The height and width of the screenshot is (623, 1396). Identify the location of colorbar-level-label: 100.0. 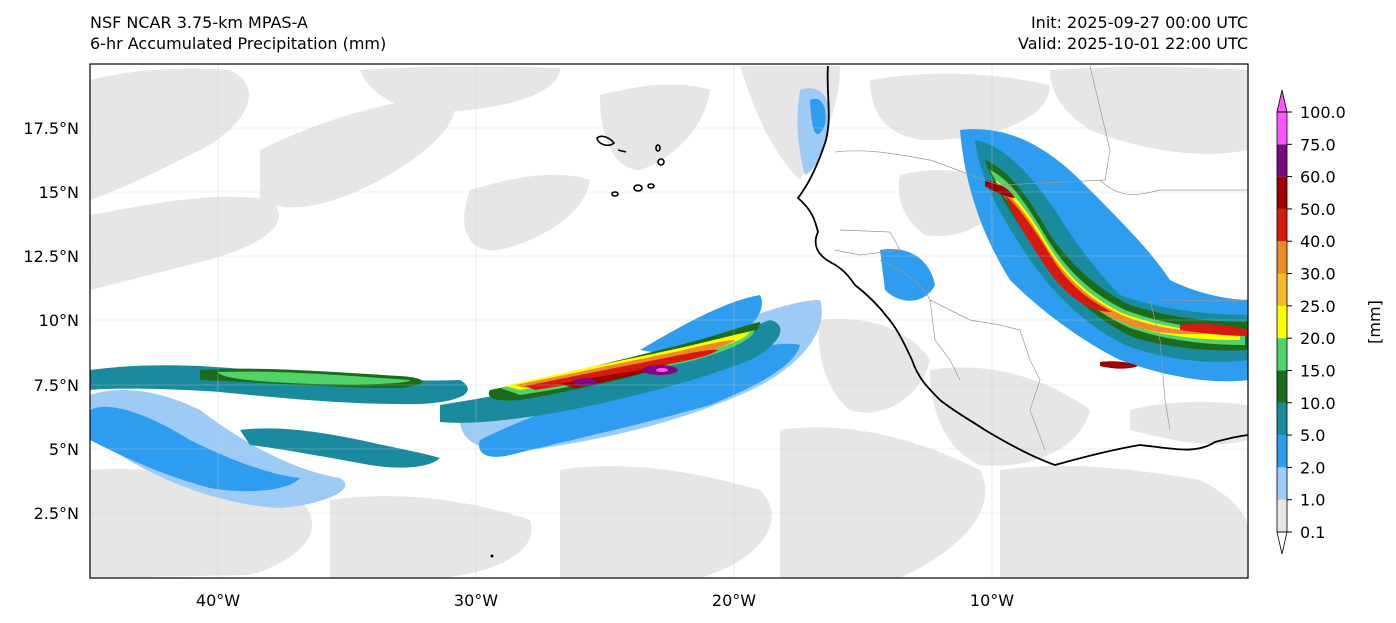
(1323, 112).